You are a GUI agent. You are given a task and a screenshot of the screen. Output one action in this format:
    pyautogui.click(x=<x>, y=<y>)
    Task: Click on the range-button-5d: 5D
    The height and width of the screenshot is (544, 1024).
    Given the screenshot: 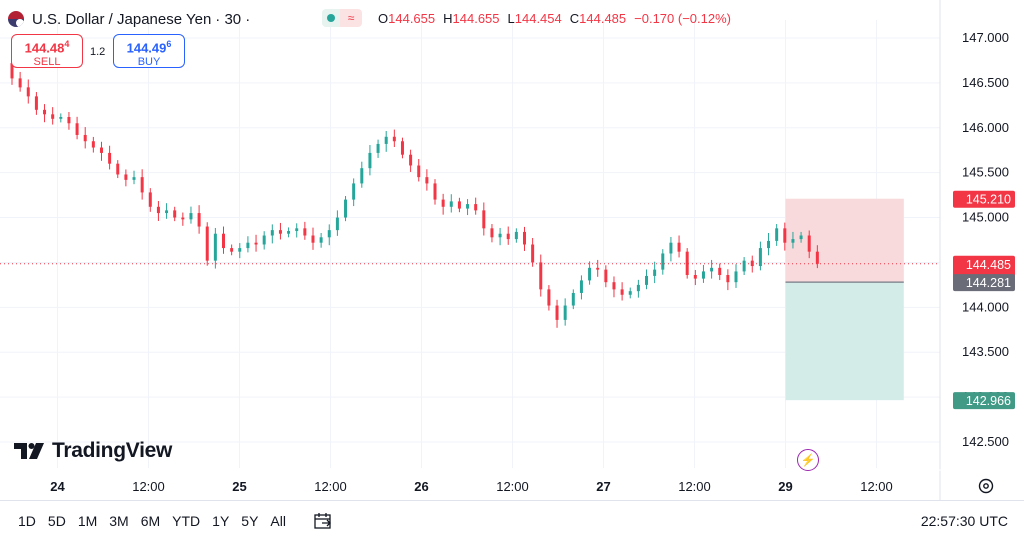 What is the action you would take?
    pyautogui.click(x=56, y=521)
    